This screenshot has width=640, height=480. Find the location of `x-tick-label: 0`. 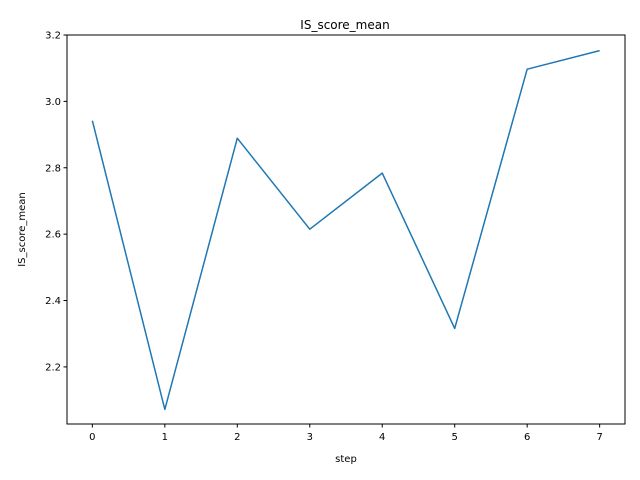

x-tick-label: 0 is located at coordinates (92, 437).